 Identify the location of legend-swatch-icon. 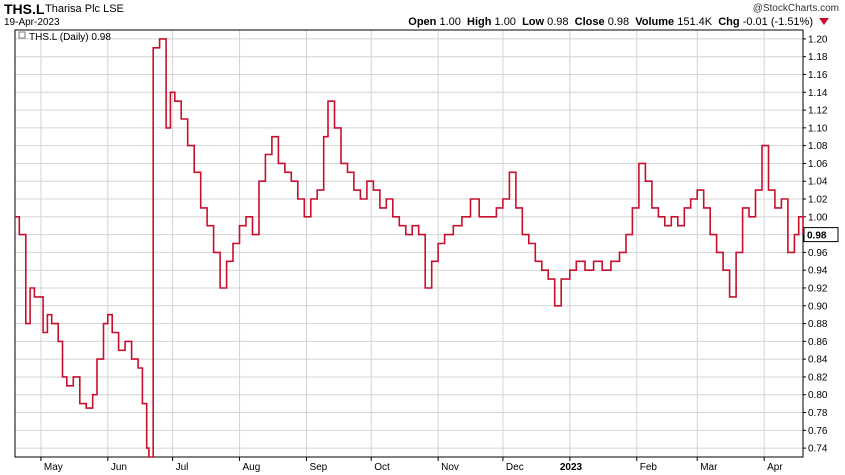
(22, 35).